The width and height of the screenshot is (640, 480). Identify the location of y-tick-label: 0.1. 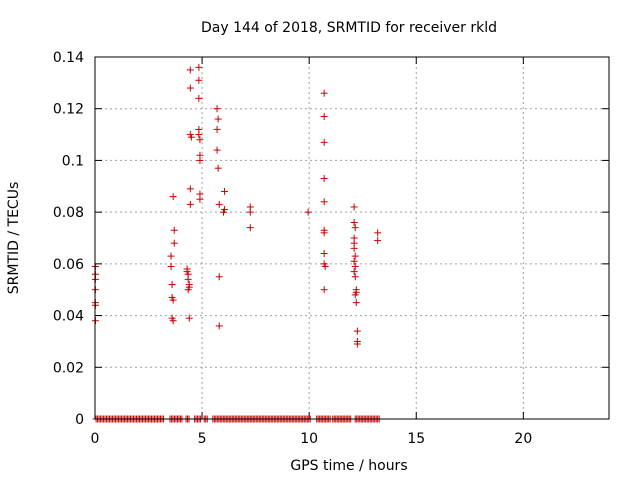
(73, 161).